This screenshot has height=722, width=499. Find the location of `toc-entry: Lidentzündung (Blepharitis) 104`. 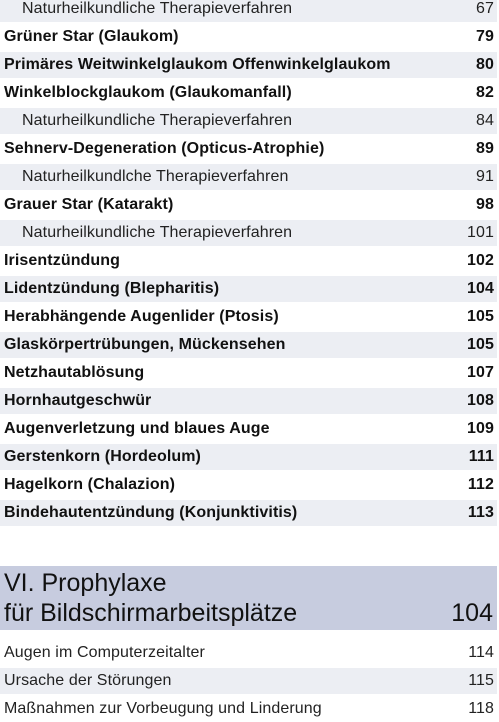

toc-entry: Lidentzündung (Blepharitis) 104 is located at coordinates (248, 289).